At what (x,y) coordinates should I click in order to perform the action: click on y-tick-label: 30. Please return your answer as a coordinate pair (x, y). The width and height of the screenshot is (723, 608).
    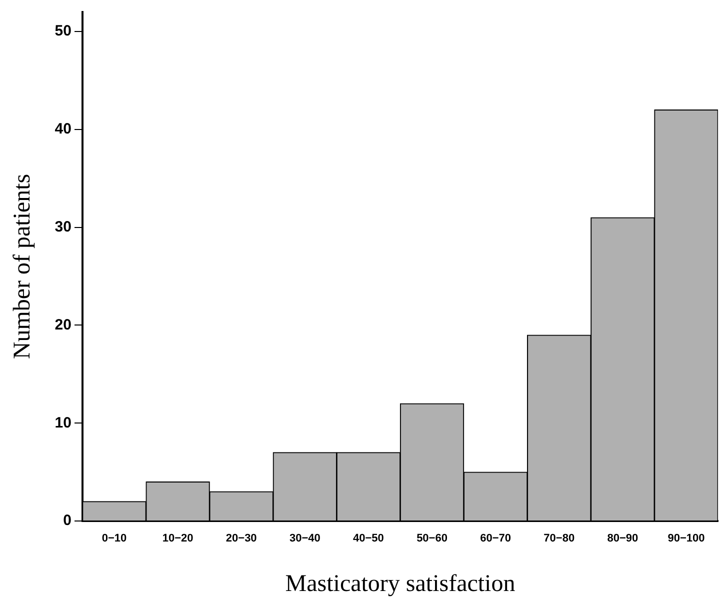
    Looking at the image, I should click on (63, 227).